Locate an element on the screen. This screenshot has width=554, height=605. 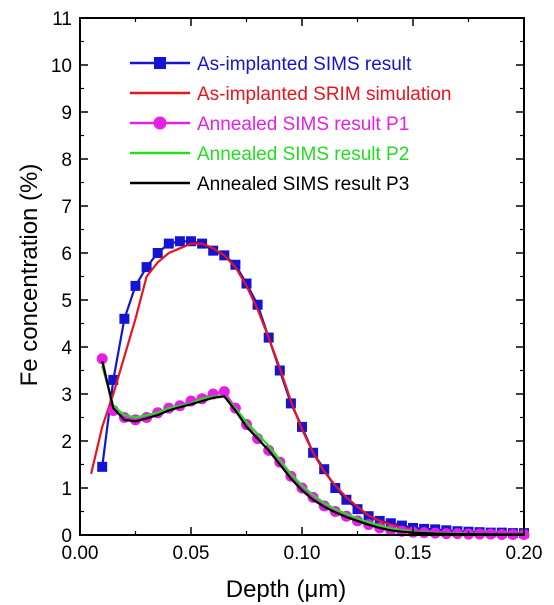
legend-label: As-implanted SRIM simulation is located at coordinates (324, 94).